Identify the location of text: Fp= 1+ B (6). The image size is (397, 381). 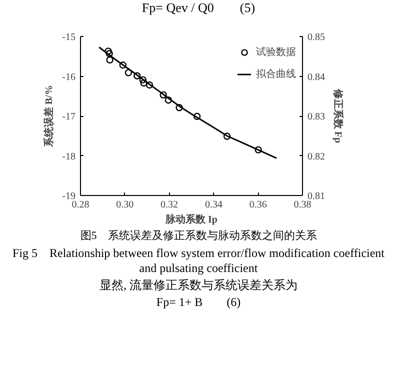
(198, 302).